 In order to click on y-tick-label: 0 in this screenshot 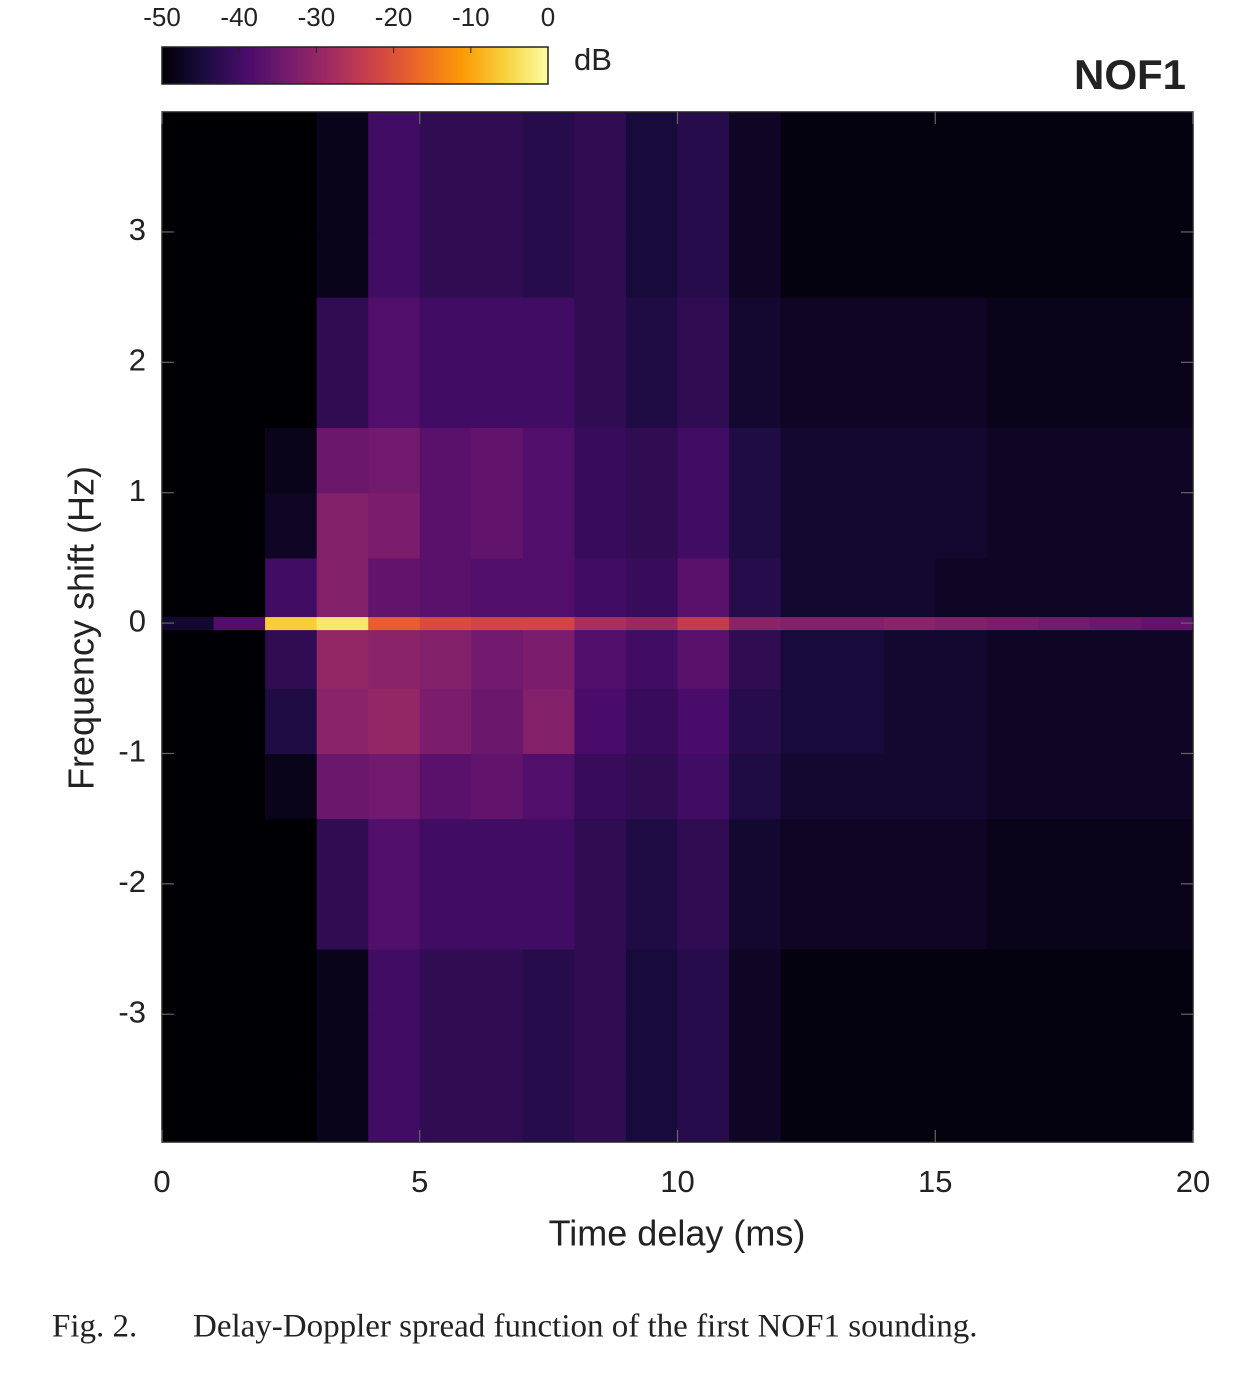, I will do `click(137, 620)`.